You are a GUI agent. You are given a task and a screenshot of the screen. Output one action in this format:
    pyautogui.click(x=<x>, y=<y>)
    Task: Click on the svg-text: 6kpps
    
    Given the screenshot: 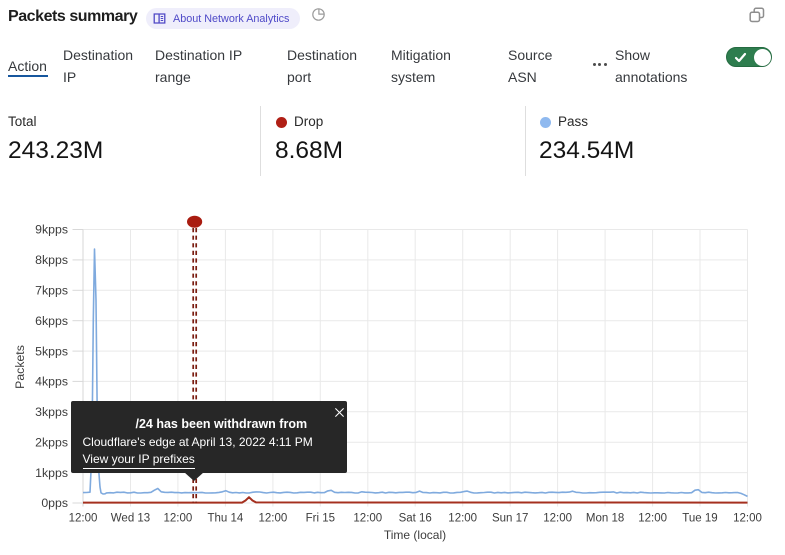 What is the action you would take?
    pyautogui.click(x=51, y=321)
    